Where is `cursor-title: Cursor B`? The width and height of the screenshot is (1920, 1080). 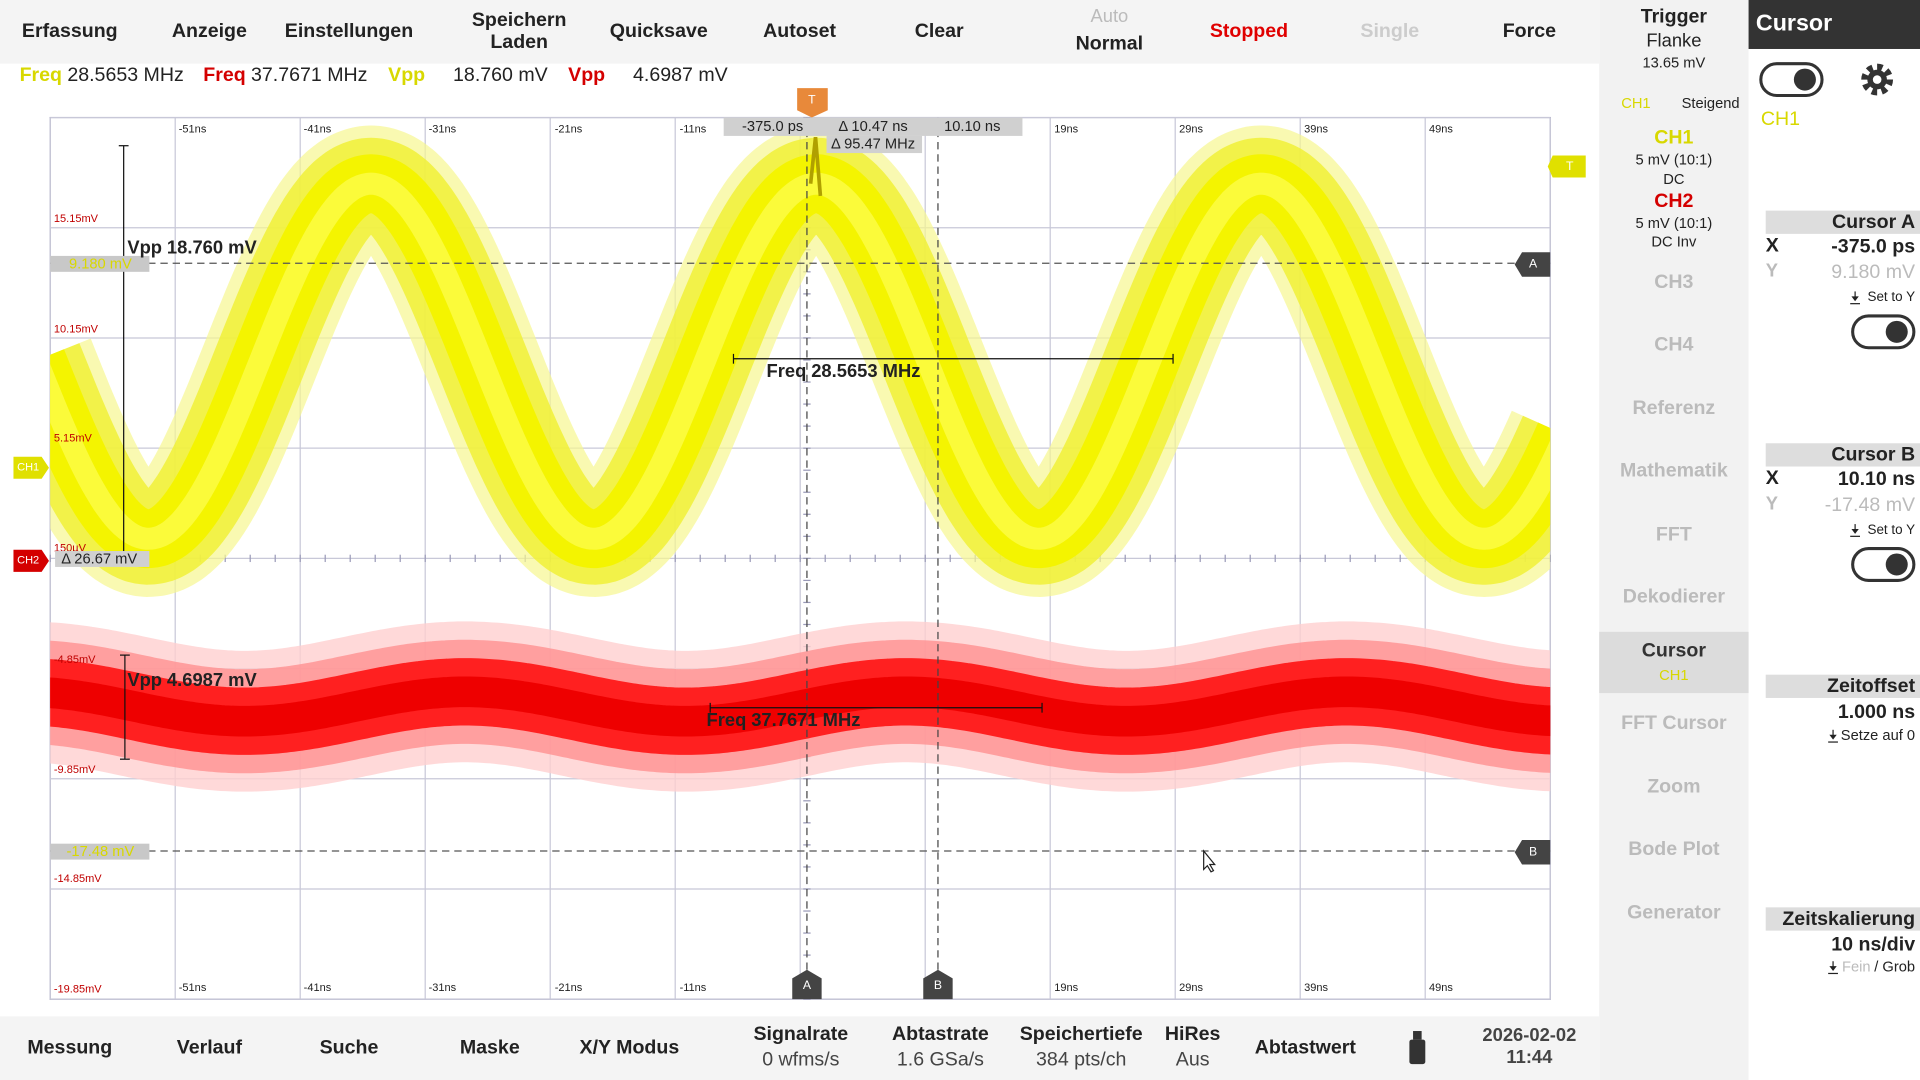 cursor-title: Cursor B is located at coordinates (1873, 455).